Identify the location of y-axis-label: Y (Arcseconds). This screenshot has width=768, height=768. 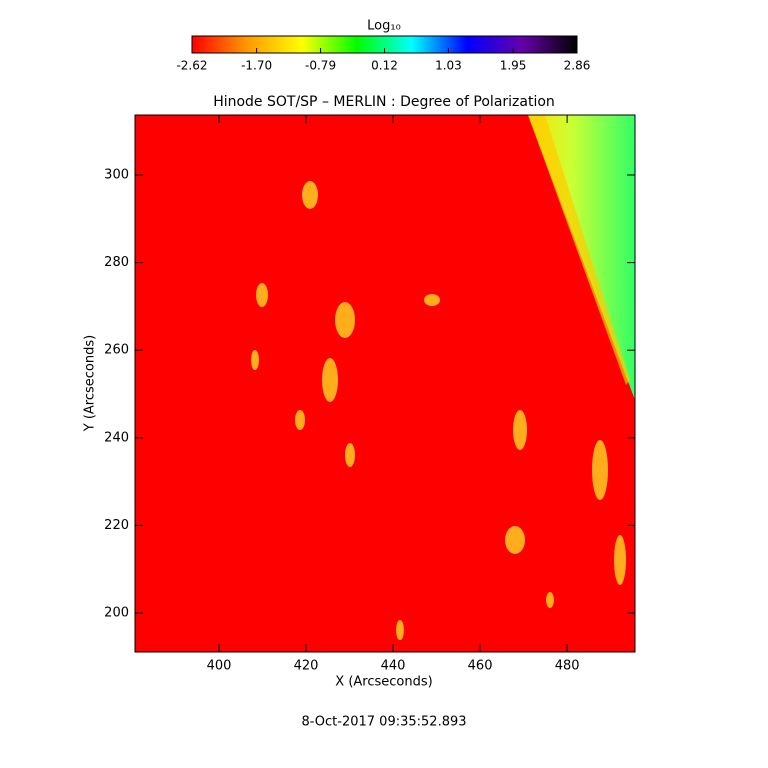
(90, 383).